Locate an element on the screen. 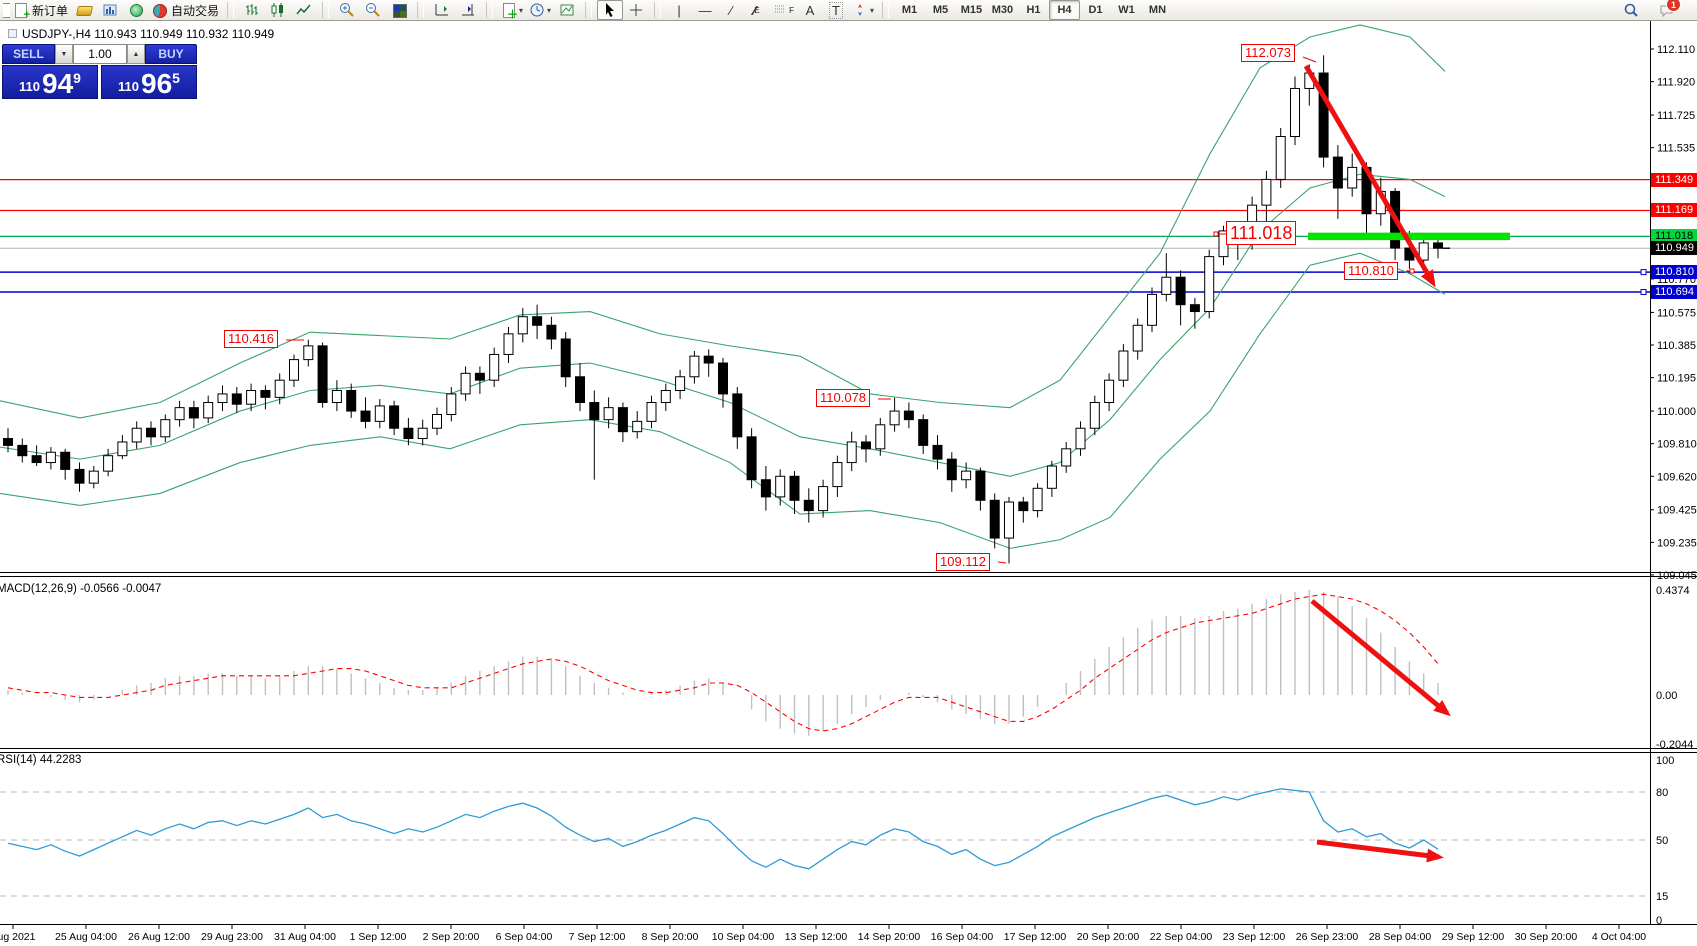 The image size is (1697, 946). price-annotation-110.416: 110.416 is located at coordinates (251, 339).